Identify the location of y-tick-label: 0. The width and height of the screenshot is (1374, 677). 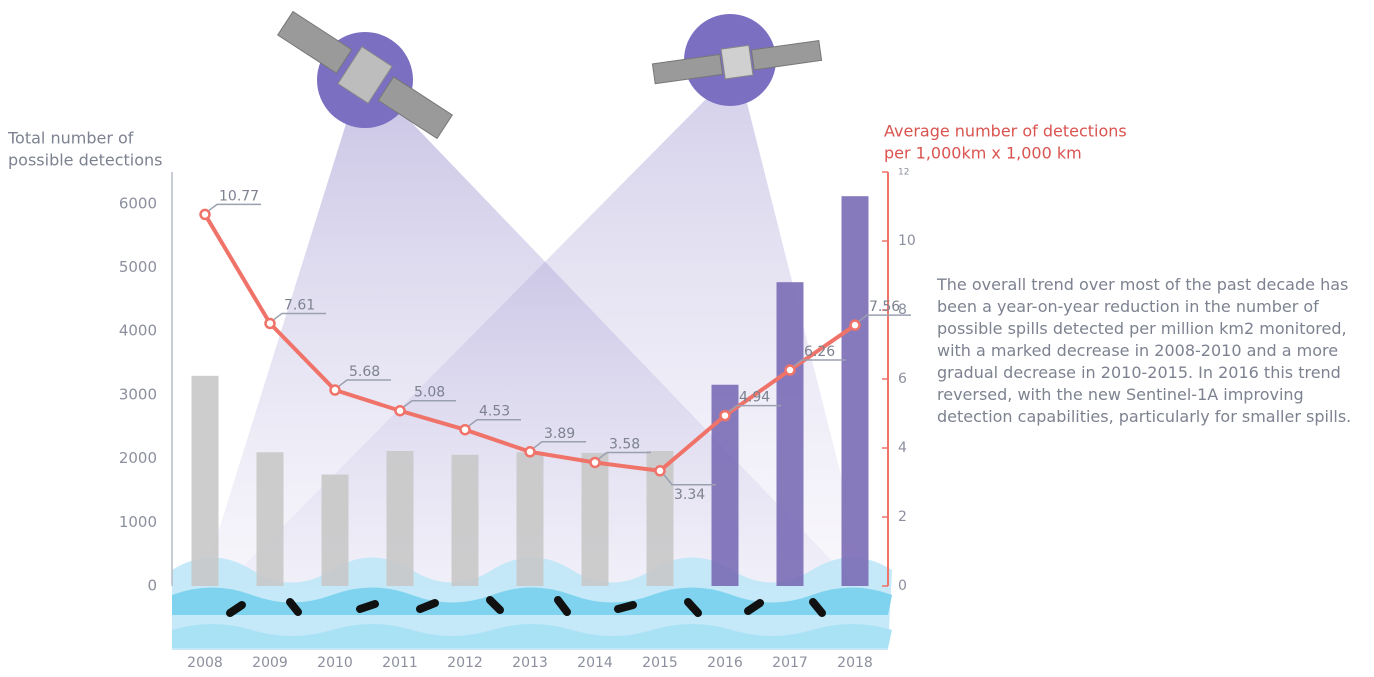
(152, 586).